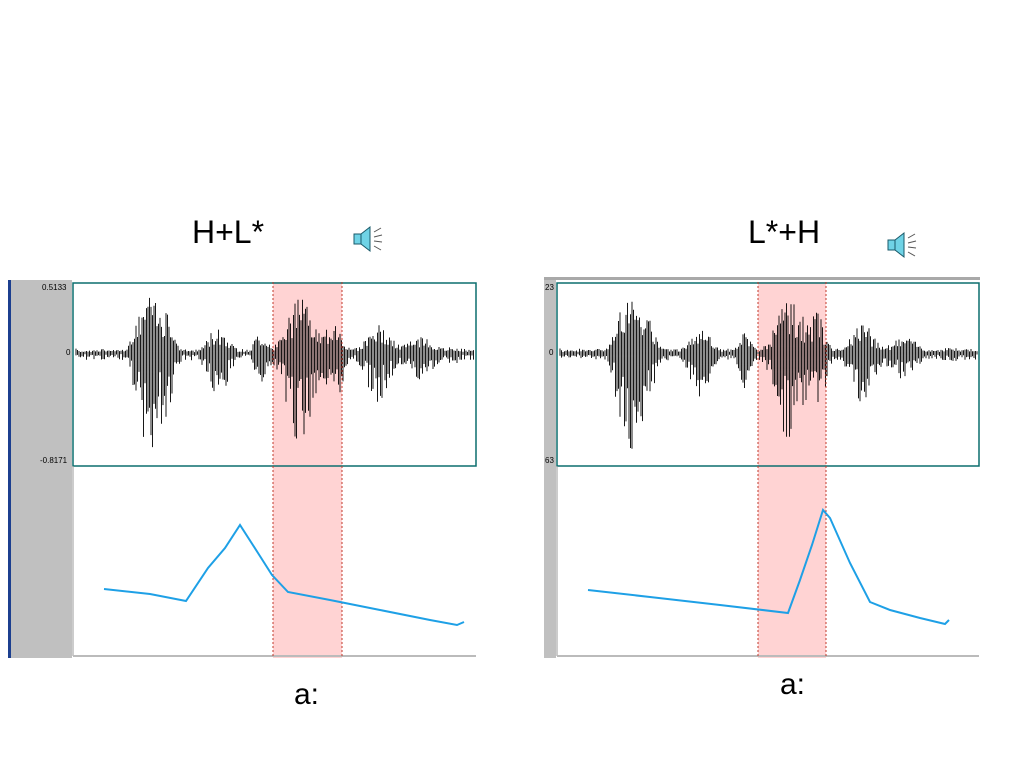  I want to click on left-panel-edge, so click(9, 469).